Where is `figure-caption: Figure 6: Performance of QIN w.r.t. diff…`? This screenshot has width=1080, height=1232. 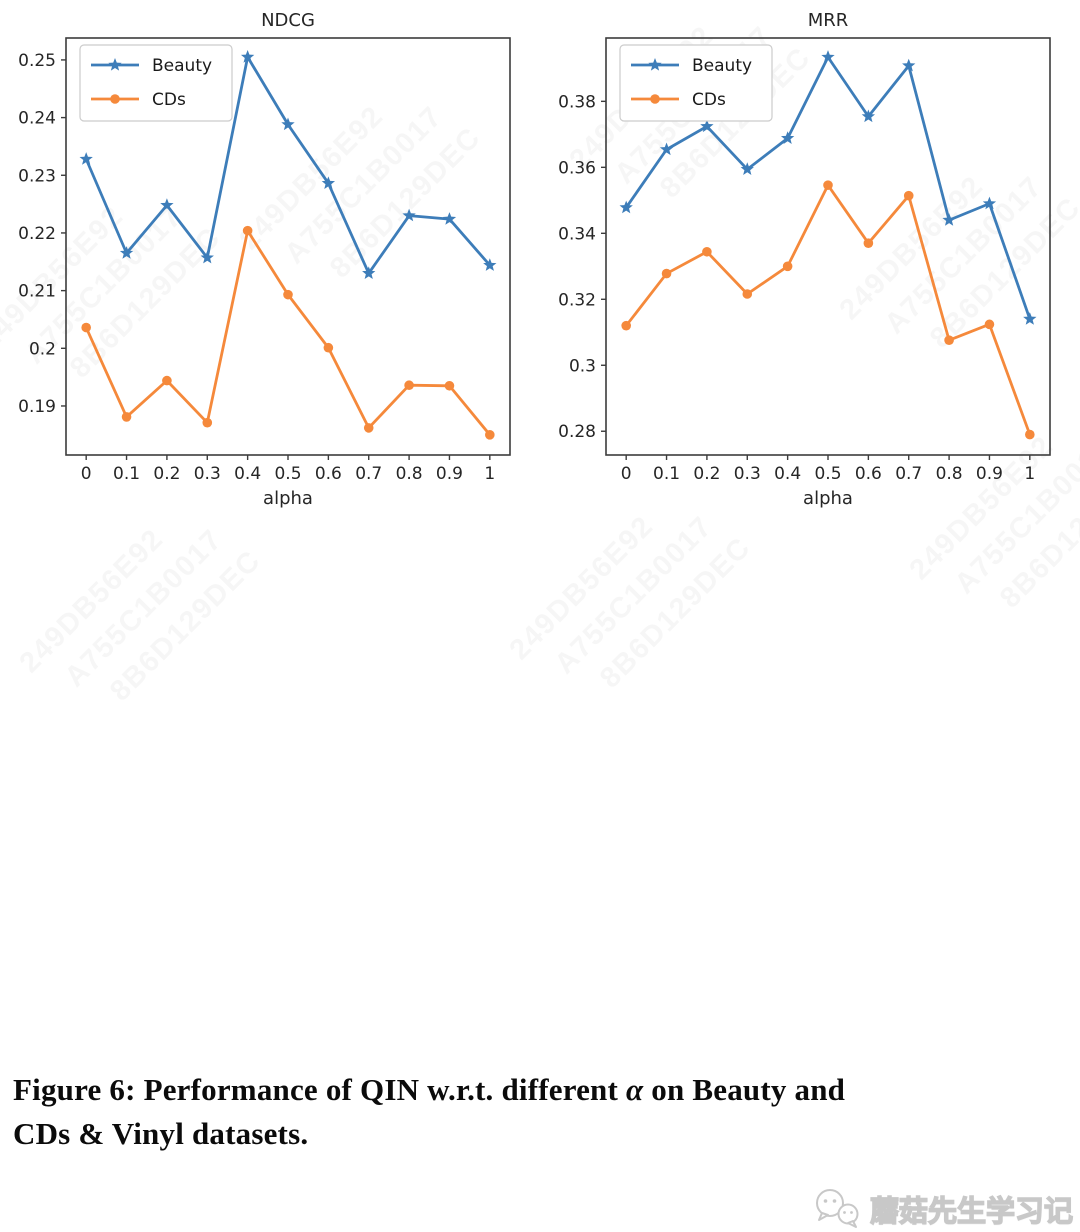 figure-caption: Figure 6: Performance of QIN w.r.t. diff… is located at coordinates (543, 1112).